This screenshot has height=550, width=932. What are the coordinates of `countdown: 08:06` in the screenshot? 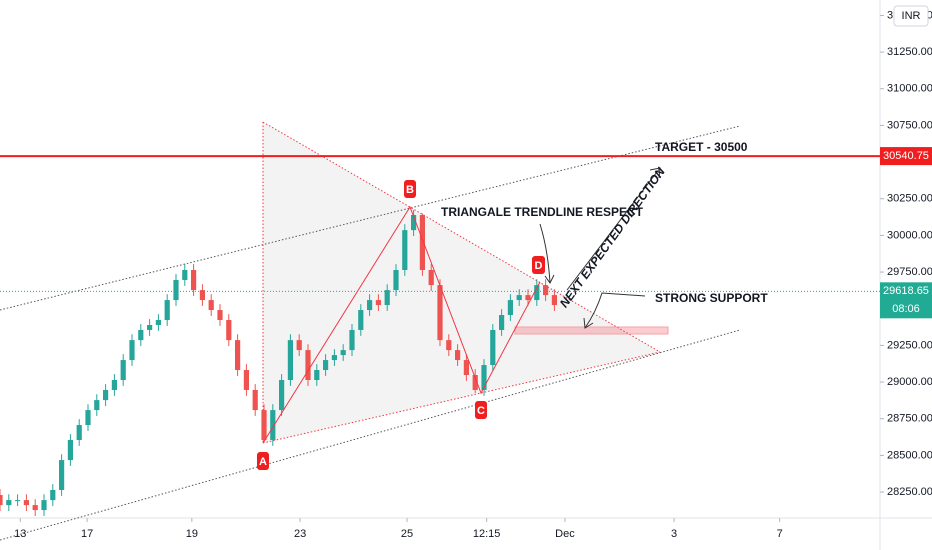 It's located at (906, 309).